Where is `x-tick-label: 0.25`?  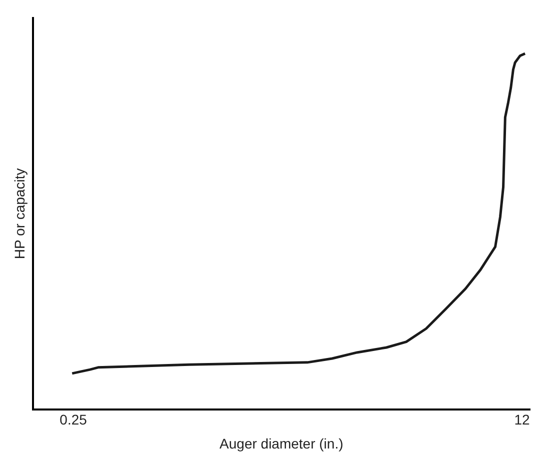
x-tick-label: 0.25 is located at coordinates (74, 420).